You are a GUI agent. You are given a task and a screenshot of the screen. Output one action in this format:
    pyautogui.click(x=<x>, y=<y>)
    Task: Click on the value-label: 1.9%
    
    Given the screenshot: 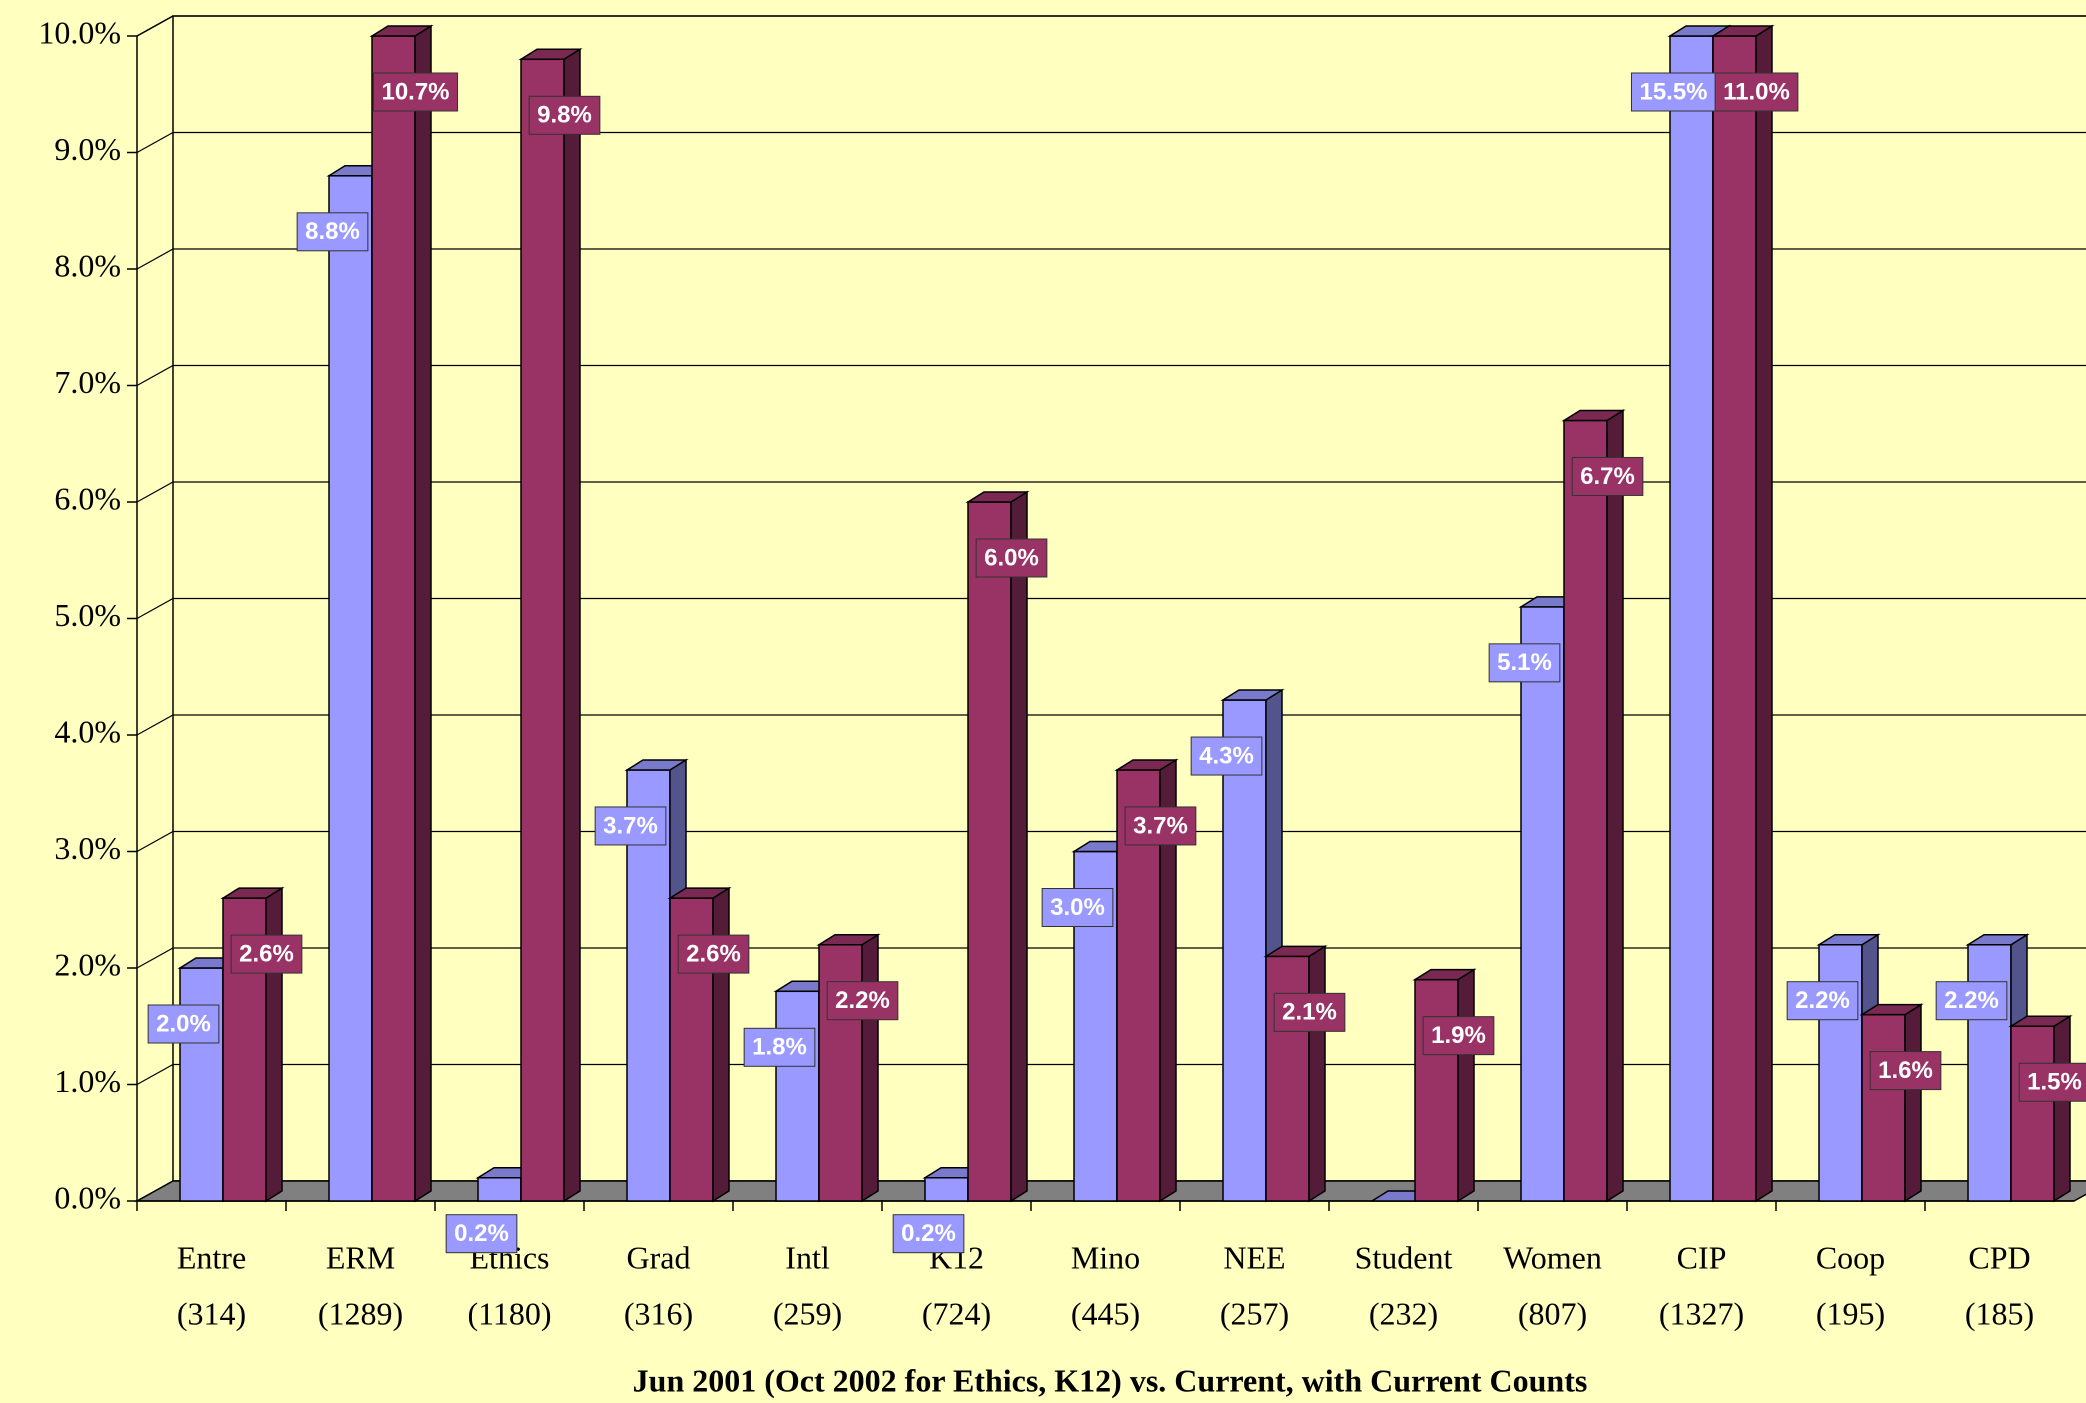 What is the action you would take?
    pyautogui.click(x=1458, y=1035)
    